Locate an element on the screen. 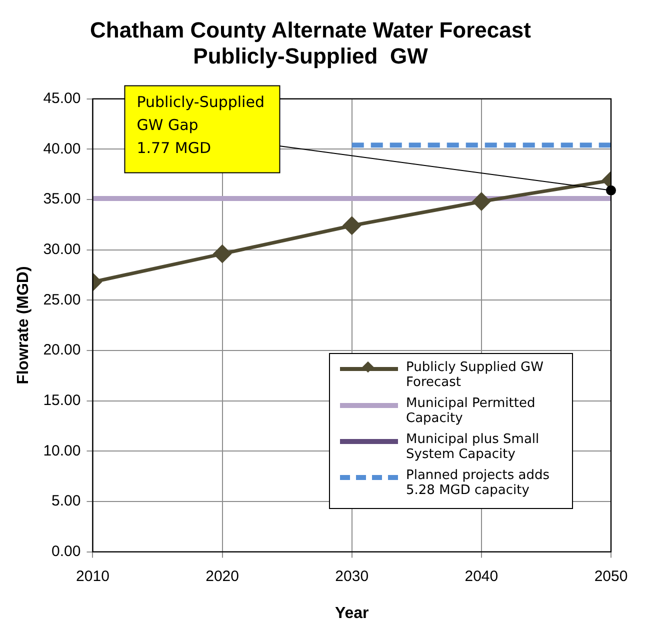 The height and width of the screenshot is (639, 651). y-tick-label: 0.00 is located at coordinates (66, 551).